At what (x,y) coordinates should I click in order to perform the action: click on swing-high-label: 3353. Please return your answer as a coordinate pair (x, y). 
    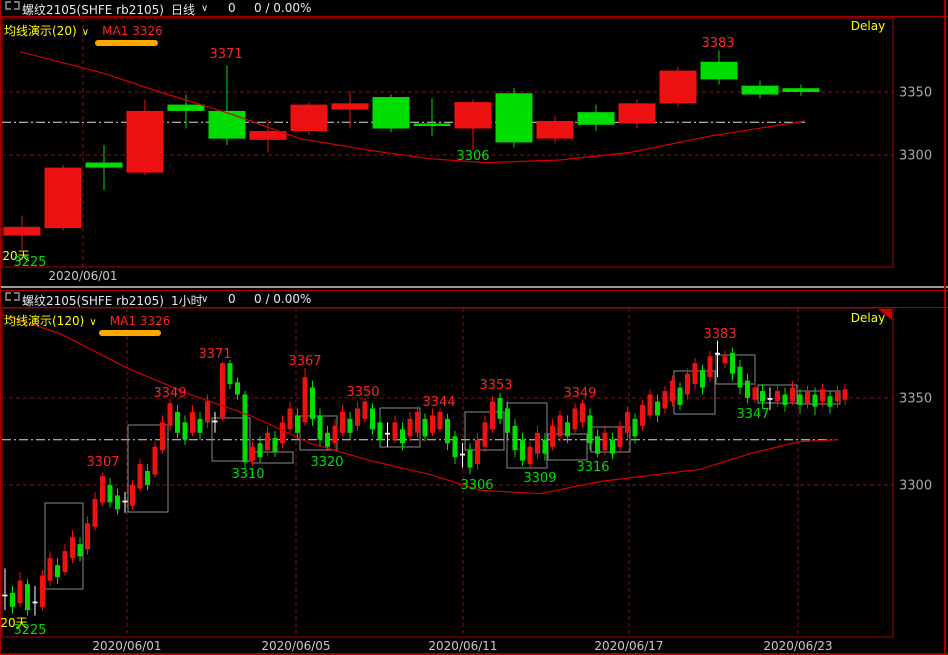
    Looking at the image, I should click on (495, 385).